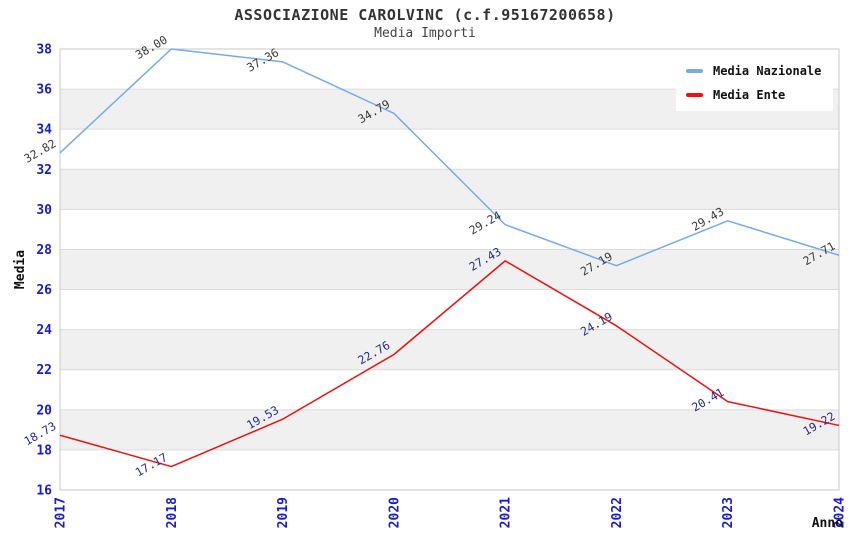 The height and width of the screenshot is (550, 850). Describe the element at coordinates (840, 512) in the screenshot. I see `svg-text: 2024` at that location.